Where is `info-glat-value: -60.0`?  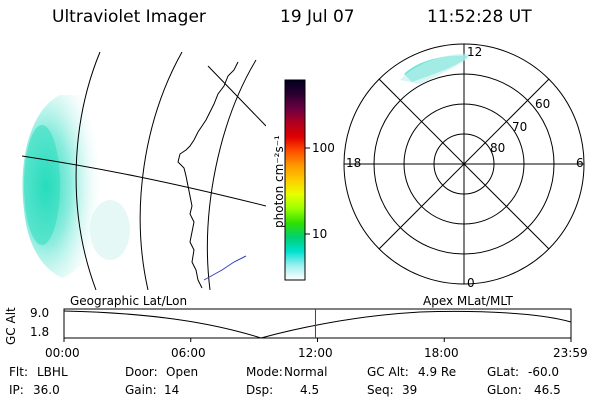 info-glat-value: -60.0 is located at coordinates (544, 372).